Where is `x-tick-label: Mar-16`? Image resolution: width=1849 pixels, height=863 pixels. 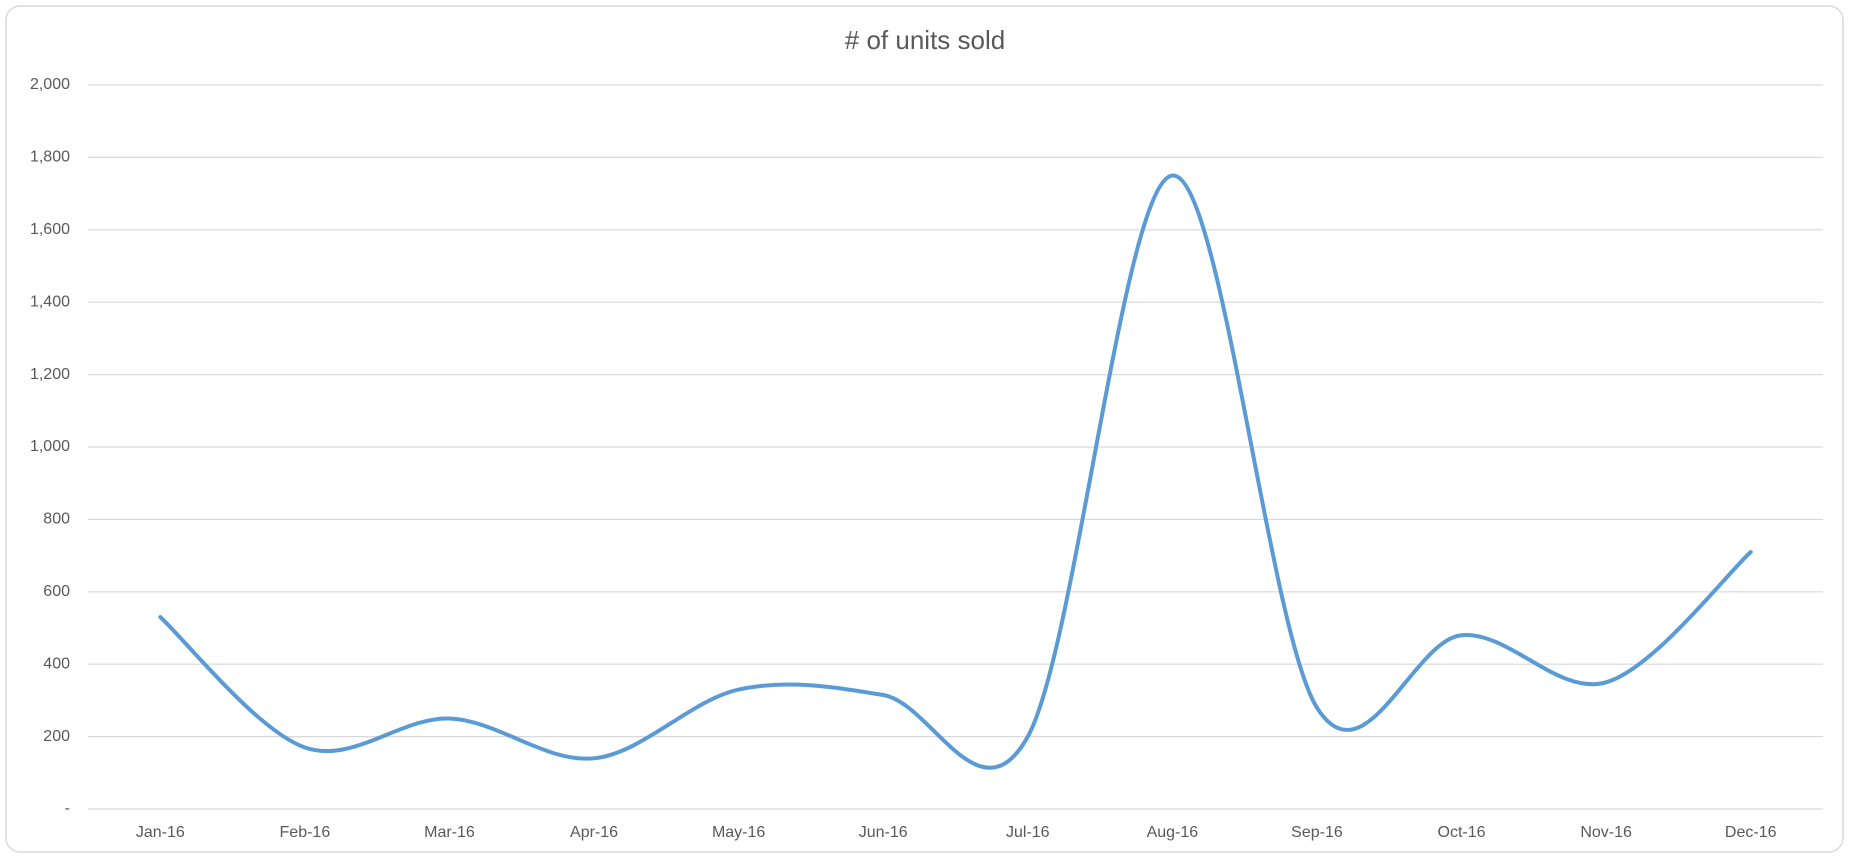
x-tick-label: Mar-16 is located at coordinates (449, 832).